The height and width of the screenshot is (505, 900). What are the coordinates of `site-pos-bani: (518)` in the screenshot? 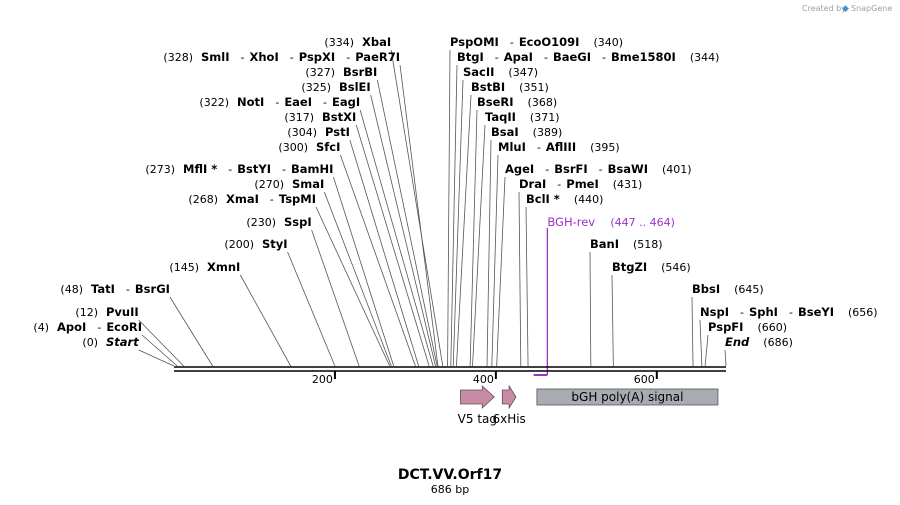 It's located at (648, 244).